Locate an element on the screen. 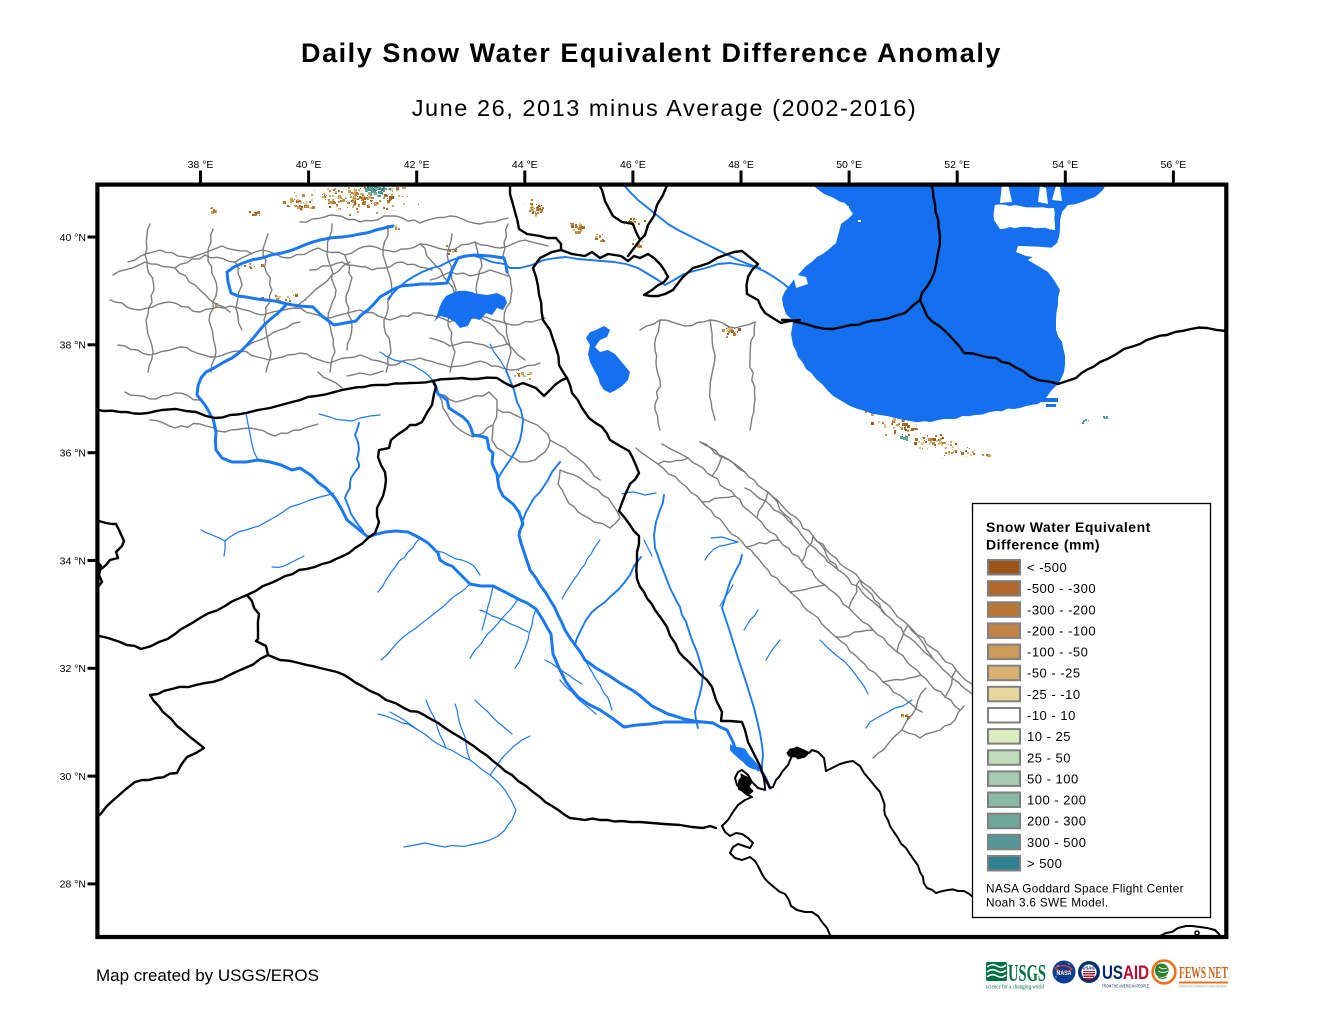 Image resolution: width=1320 pixels, height=1020 pixels. svg-text: -100 - -50 is located at coordinates (1057, 652).